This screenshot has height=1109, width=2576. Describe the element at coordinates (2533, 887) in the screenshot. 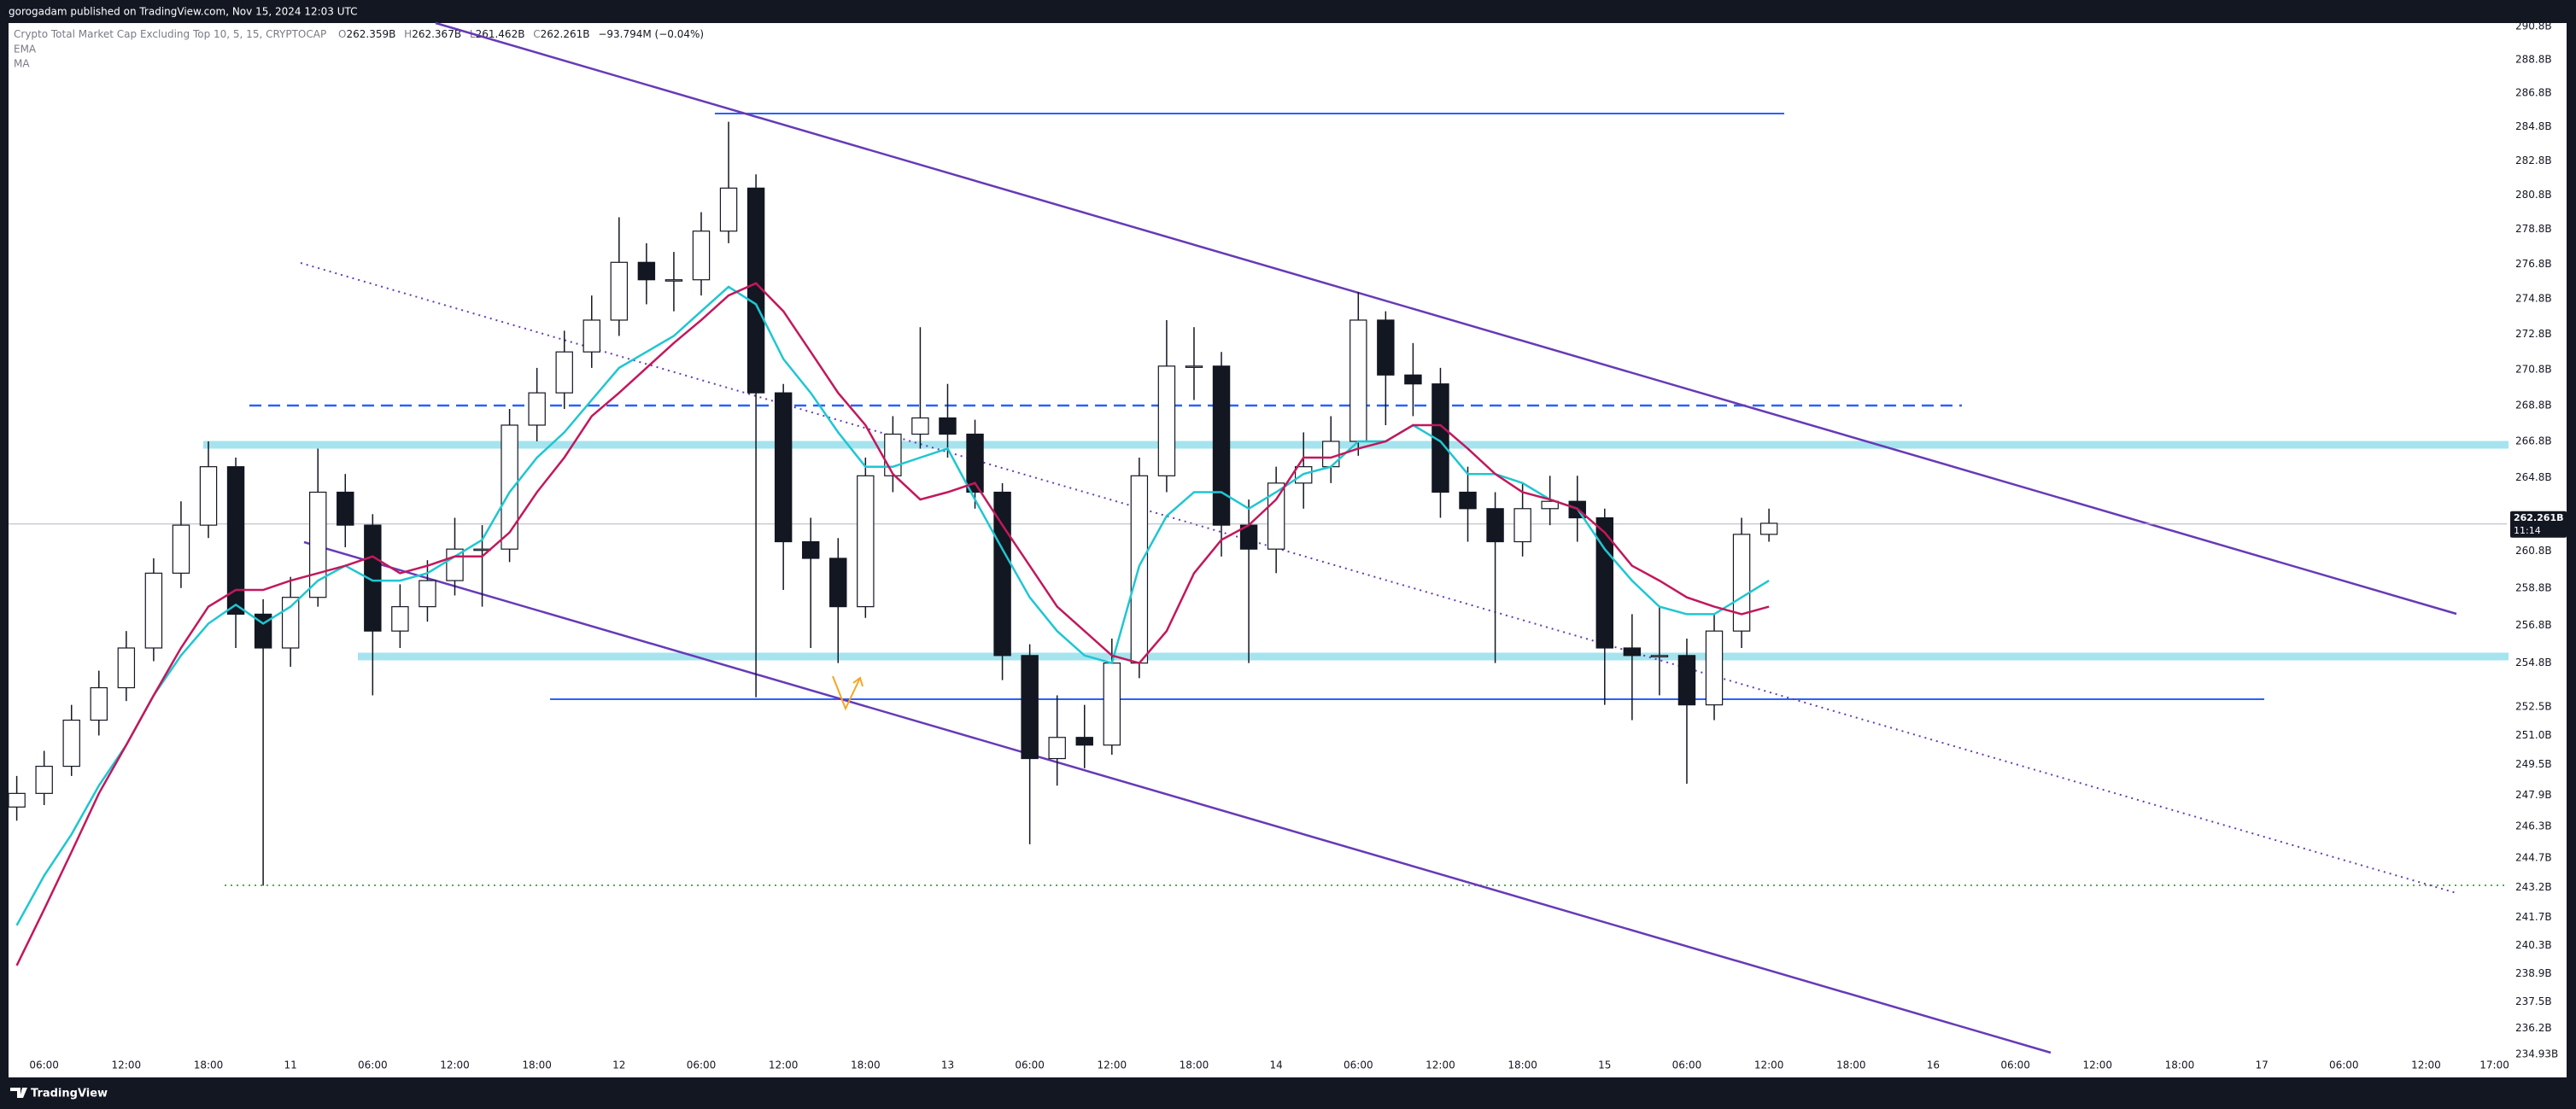

I see `y-tick-label: 243.2B` at that location.